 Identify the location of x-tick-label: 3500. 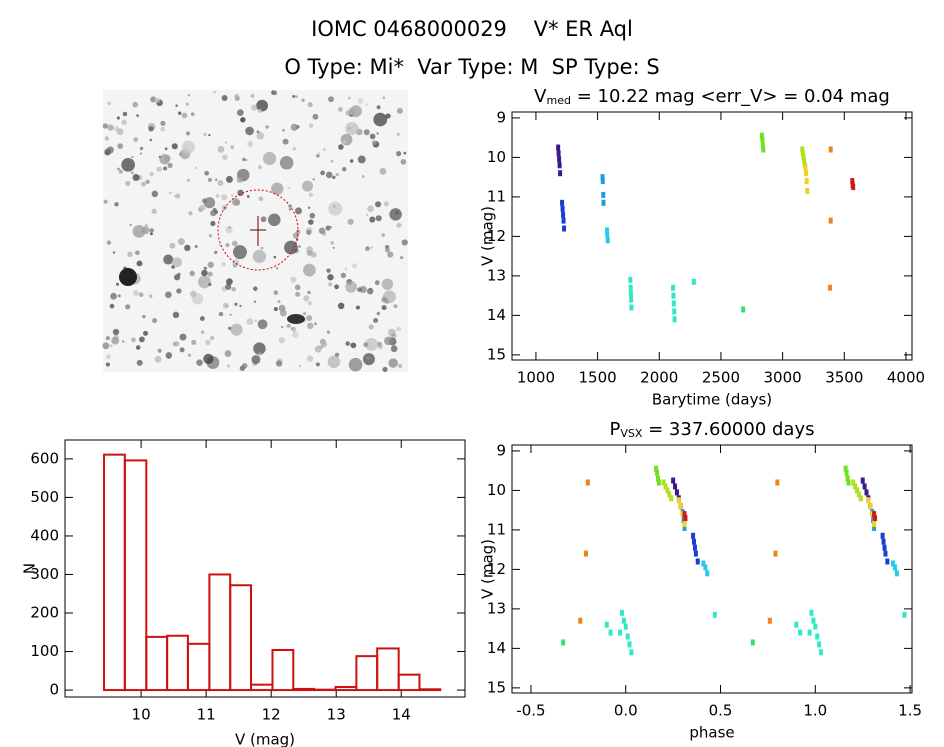
(844, 378).